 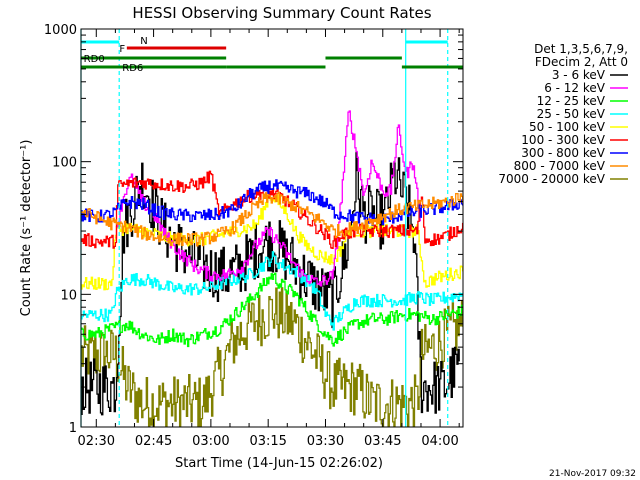 What do you see at coordinates (551, 179) in the screenshot?
I see `legend-label-7000-20000-kev: 7000 - 20000 keV` at bounding box center [551, 179].